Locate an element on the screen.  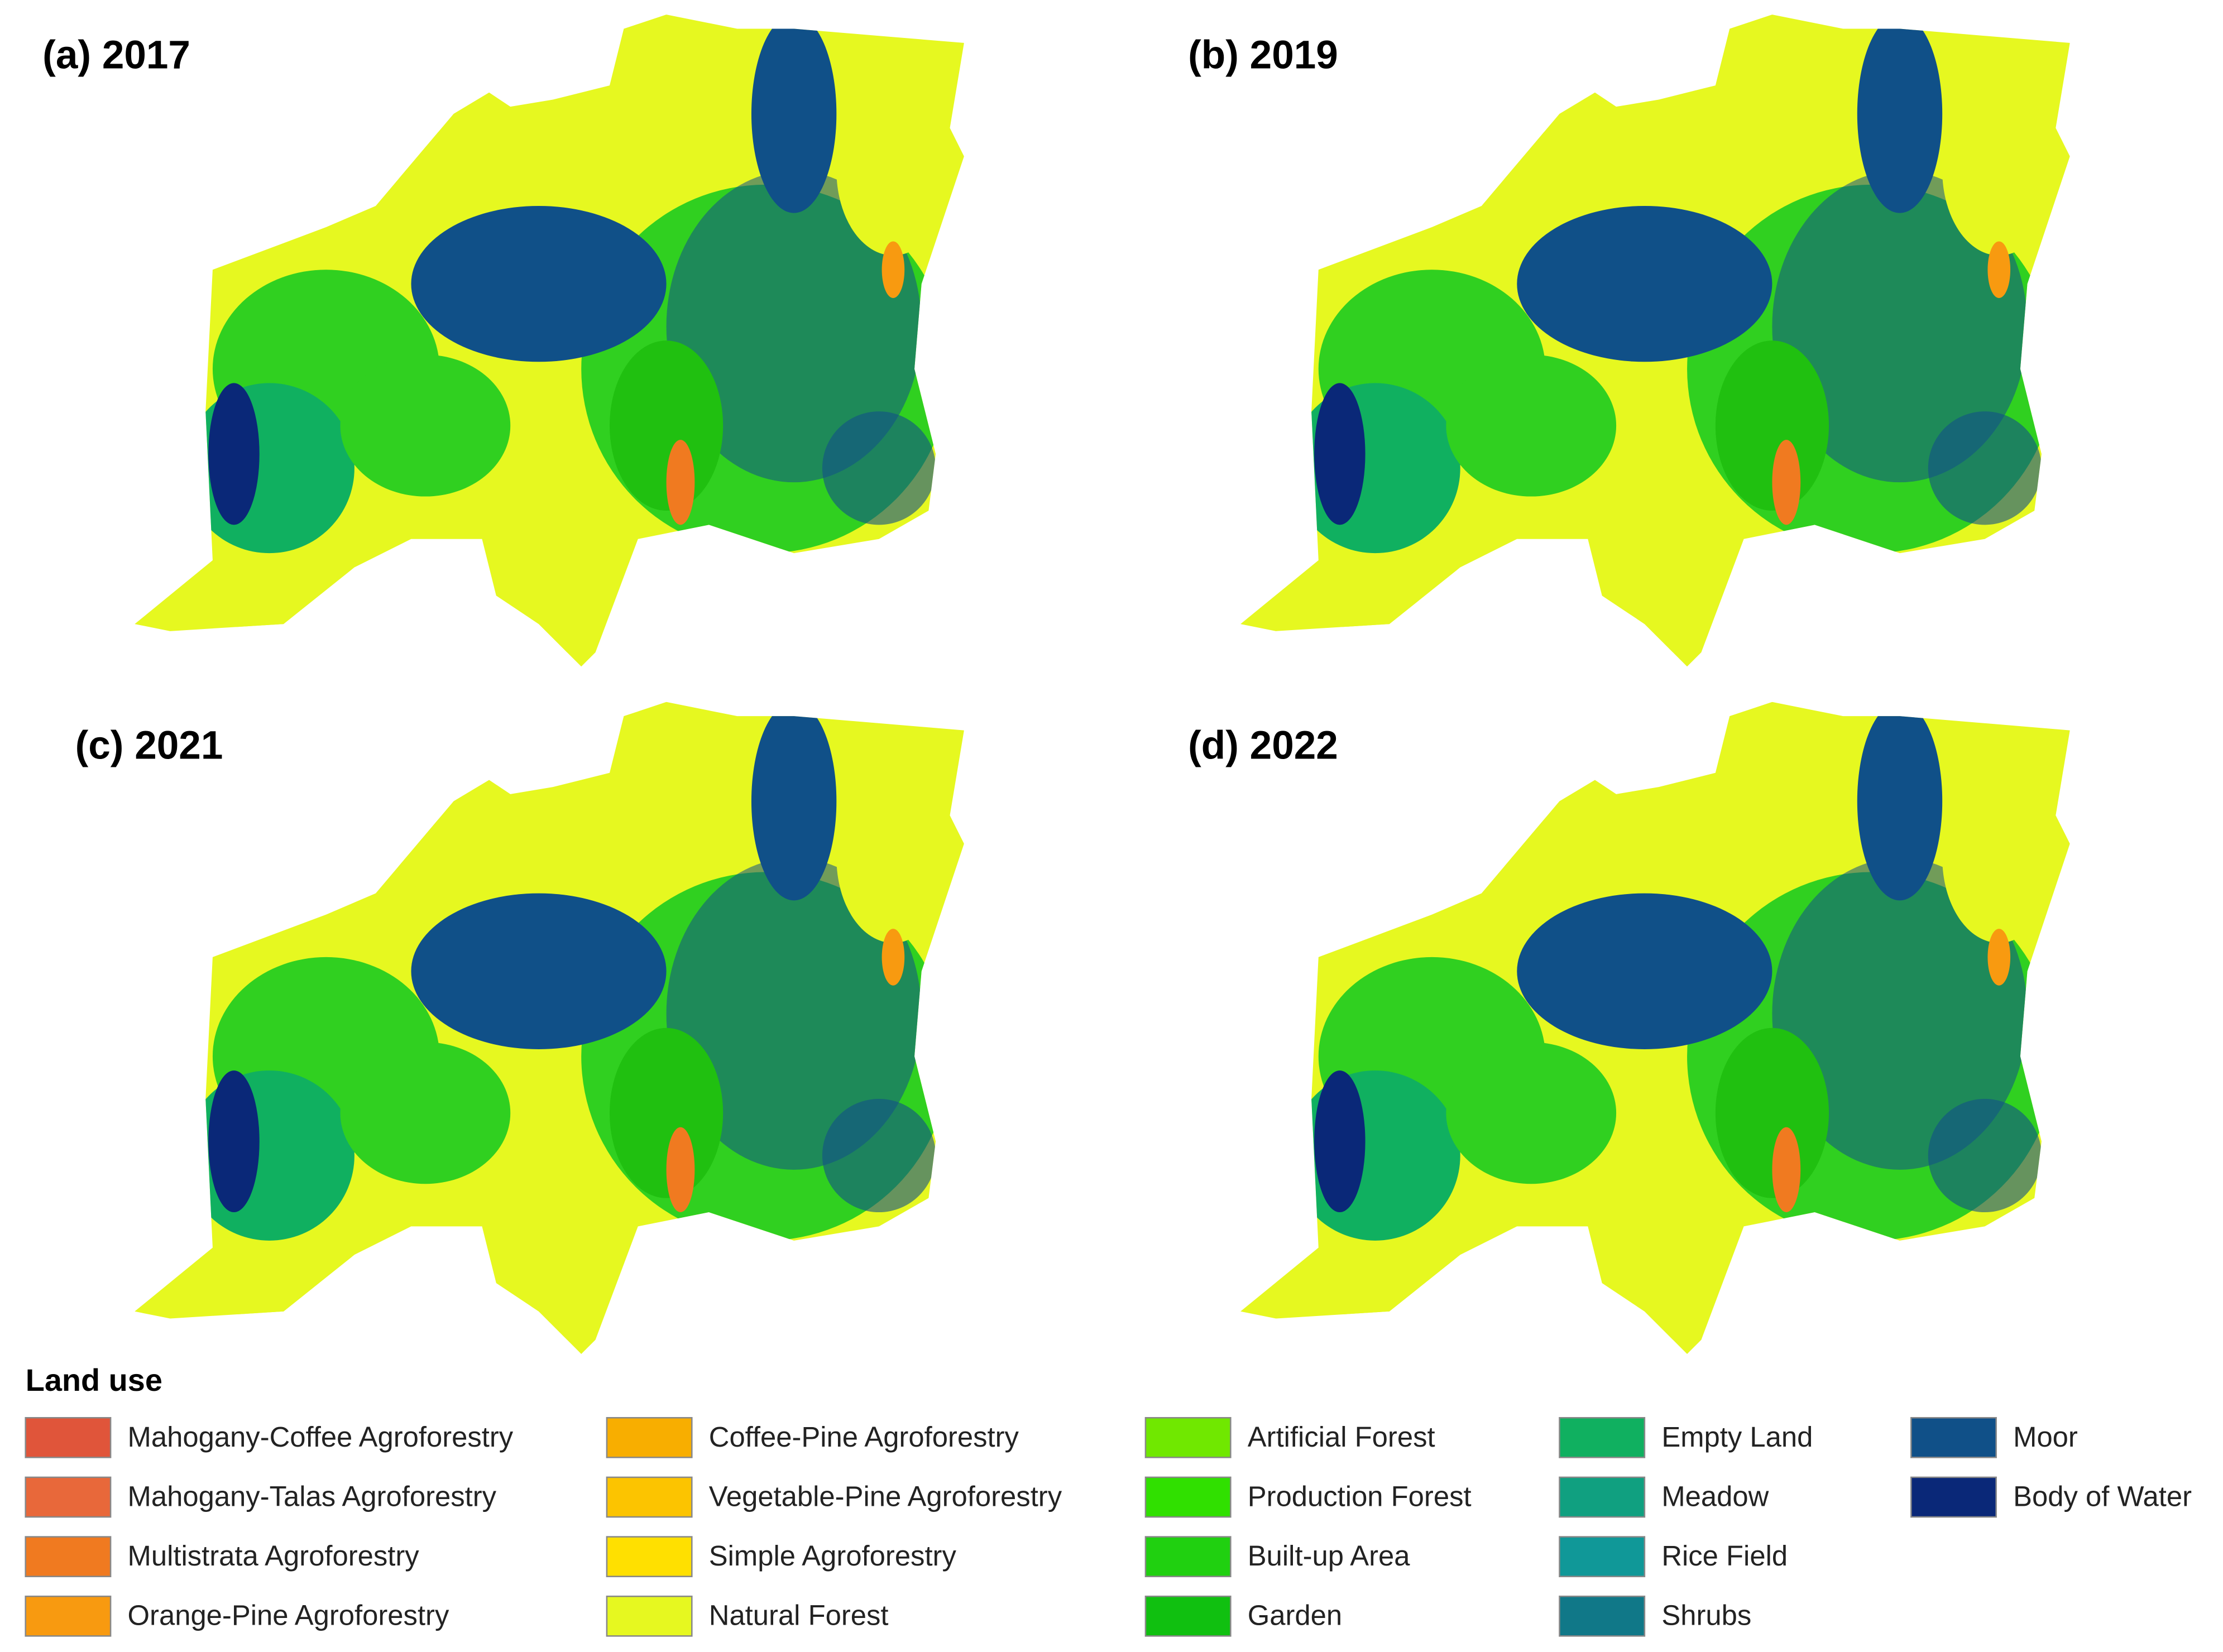
legend-label: Natural Forest is located at coordinates (799, 1615).